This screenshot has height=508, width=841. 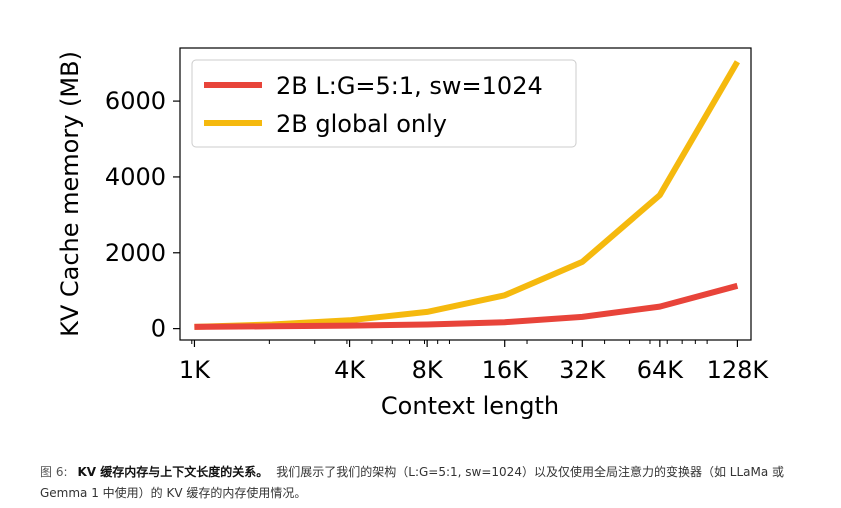 What do you see at coordinates (135, 101) in the screenshot?
I see `y-tick-label: 6000` at bounding box center [135, 101].